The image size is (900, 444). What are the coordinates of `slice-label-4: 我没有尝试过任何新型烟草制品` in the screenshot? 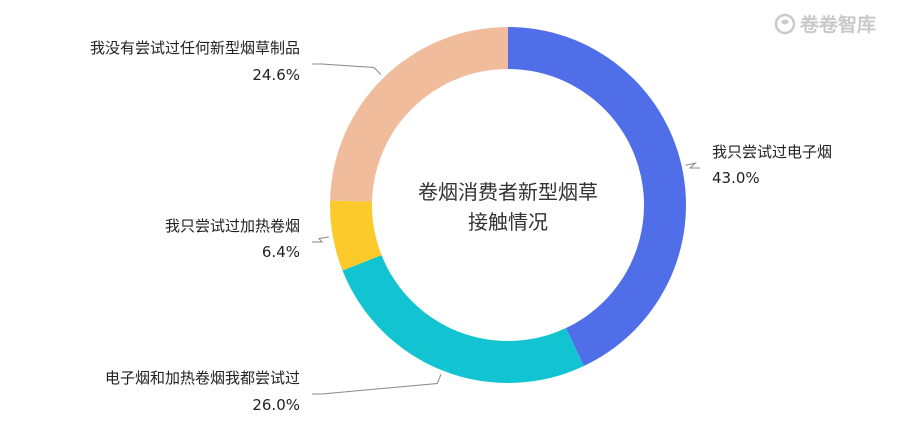 It's located at (195, 48).